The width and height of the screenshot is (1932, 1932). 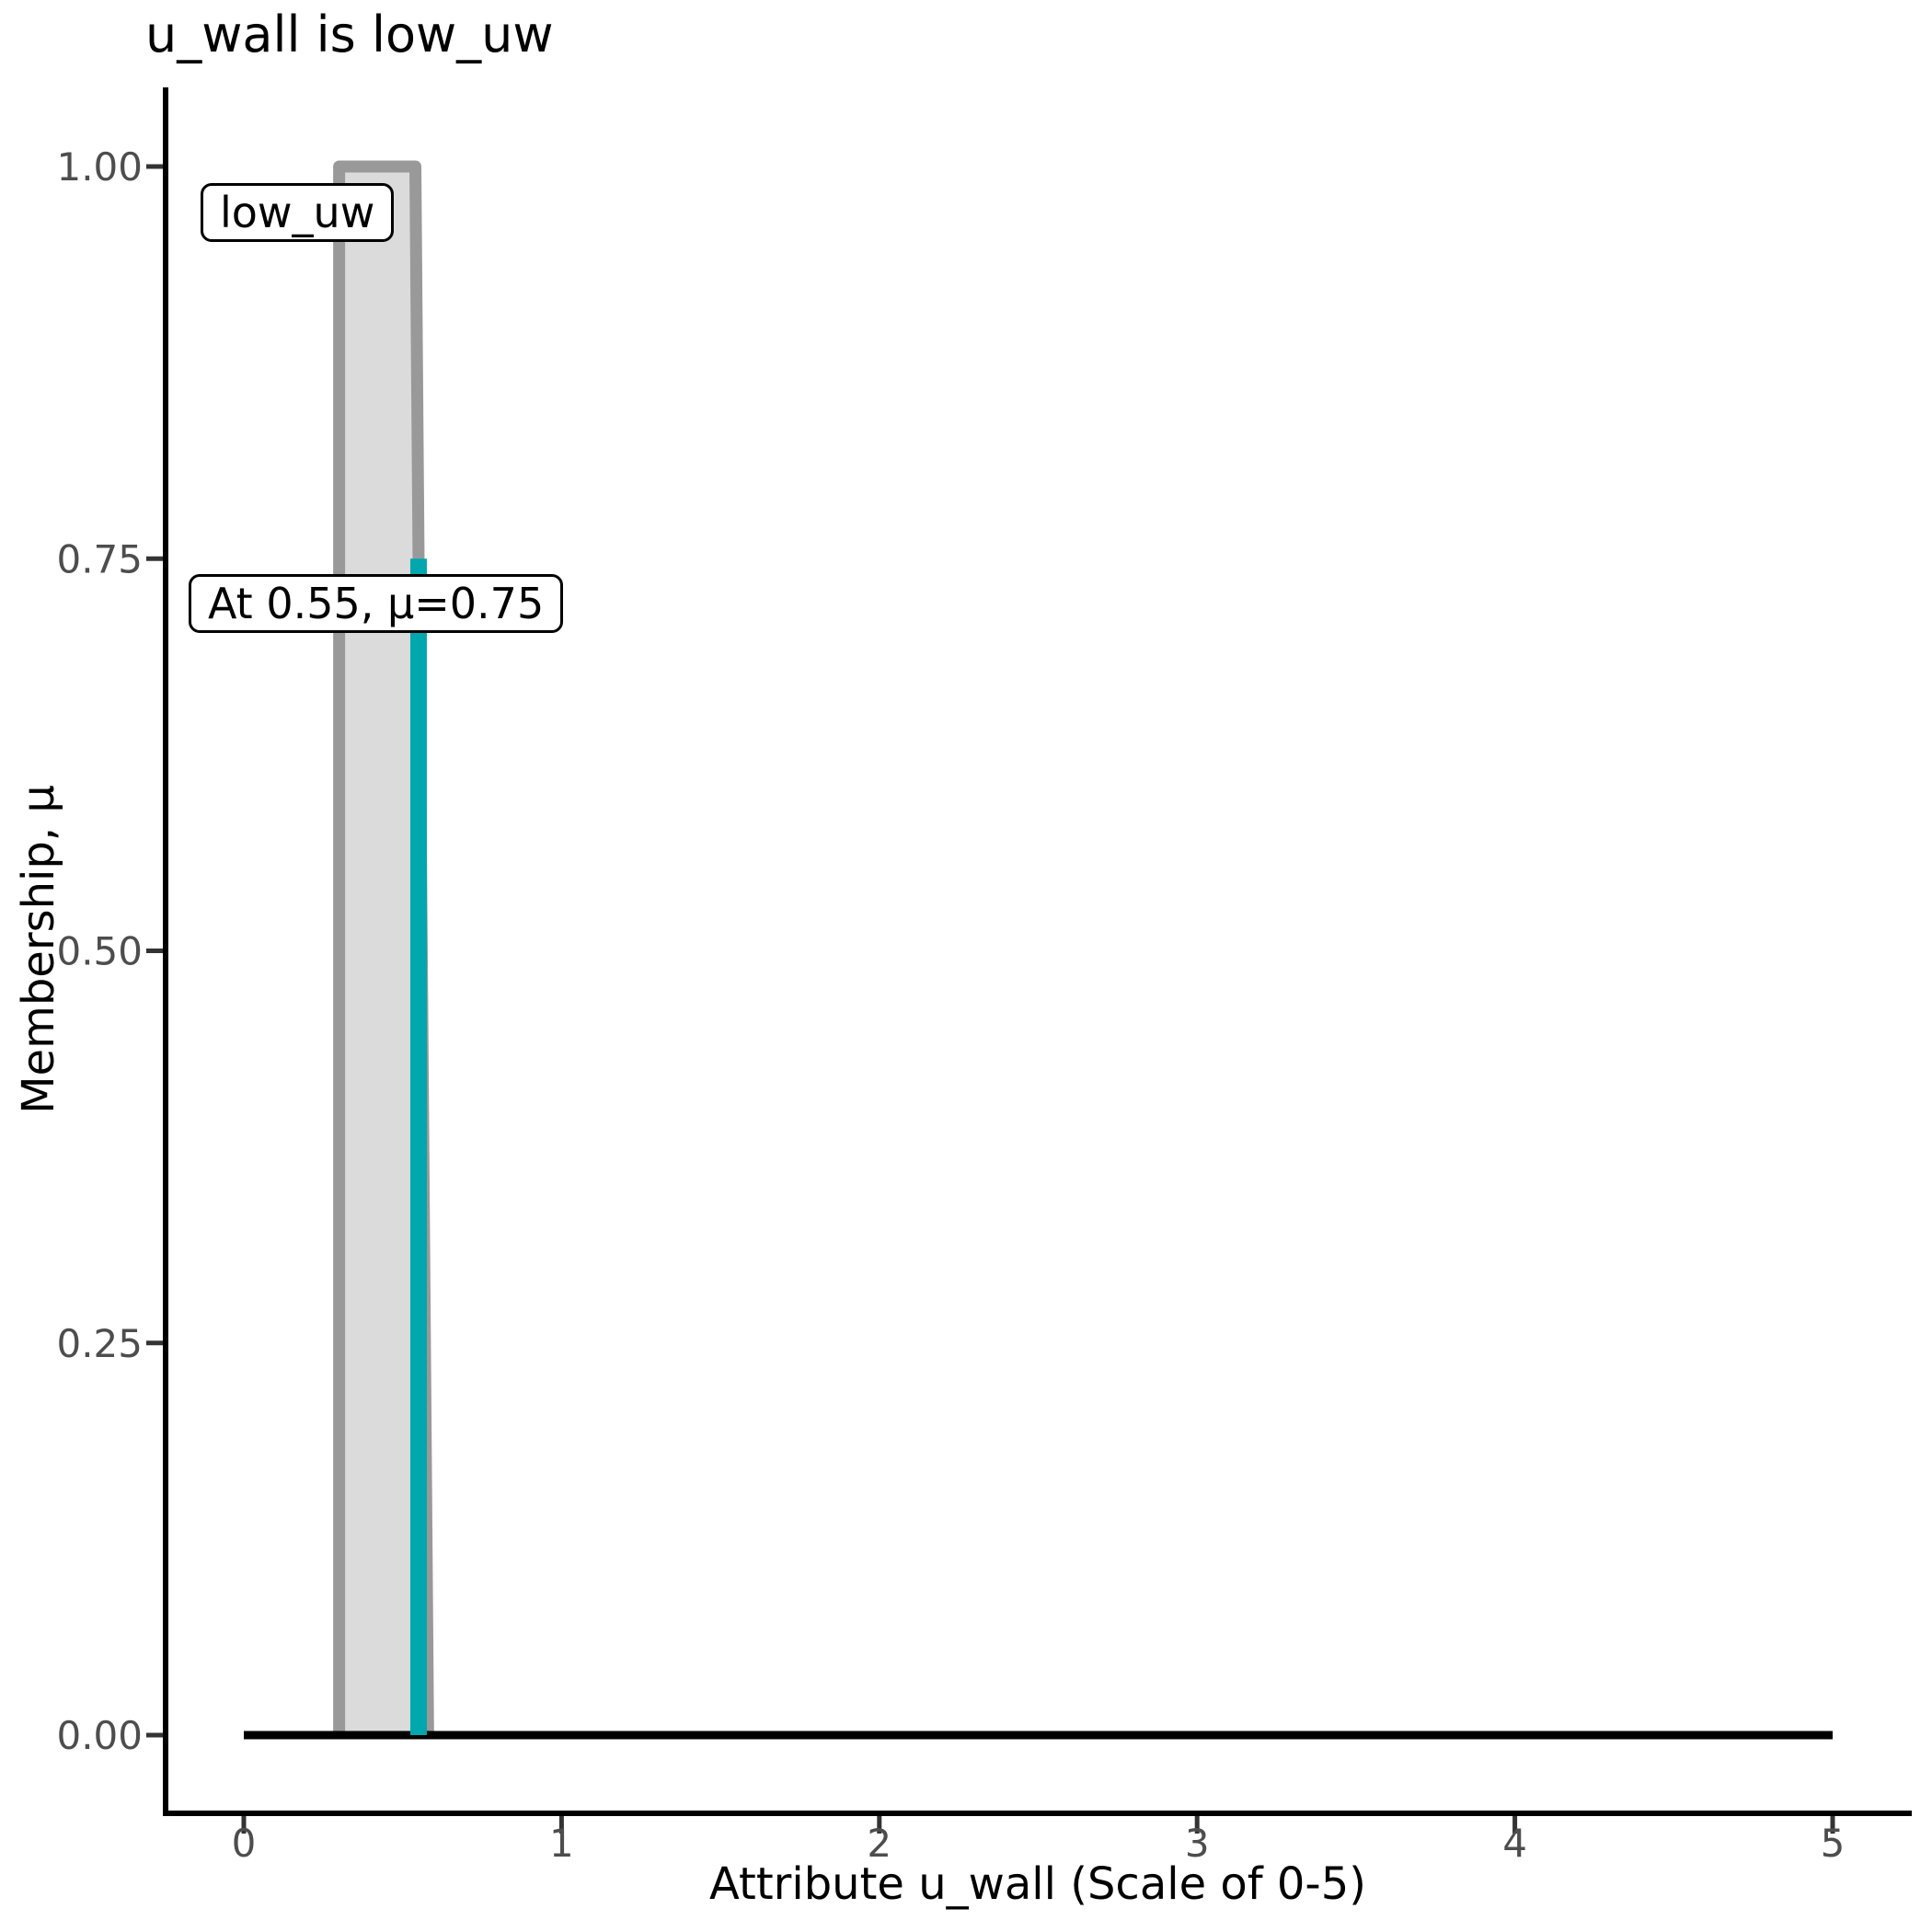 What do you see at coordinates (1514, 1843) in the screenshot?
I see `x-tick-label: 4` at bounding box center [1514, 1843].